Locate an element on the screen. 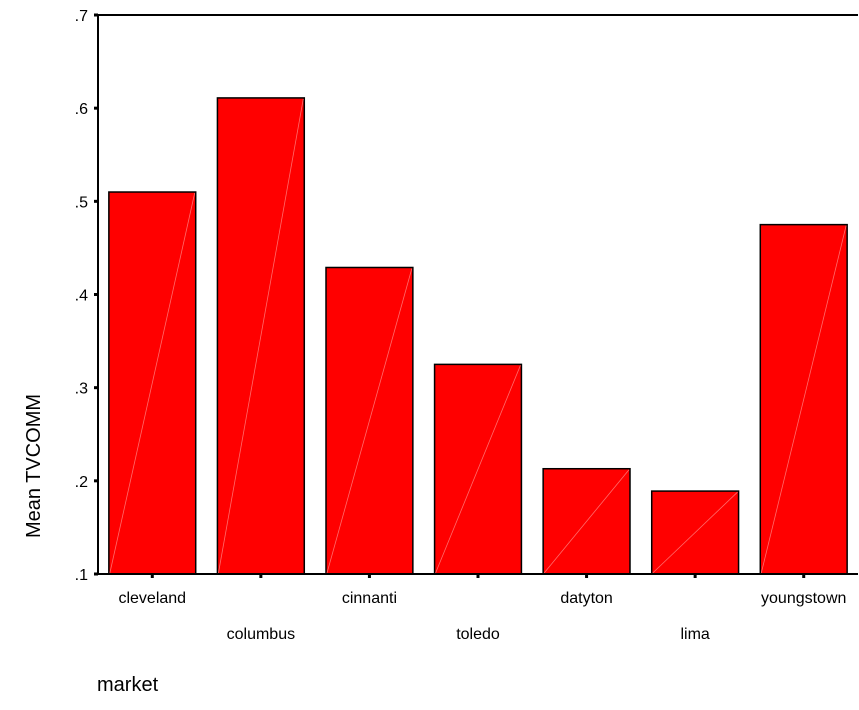  x-tick-label-toledo: toledo is located at coordinates (478, 634).